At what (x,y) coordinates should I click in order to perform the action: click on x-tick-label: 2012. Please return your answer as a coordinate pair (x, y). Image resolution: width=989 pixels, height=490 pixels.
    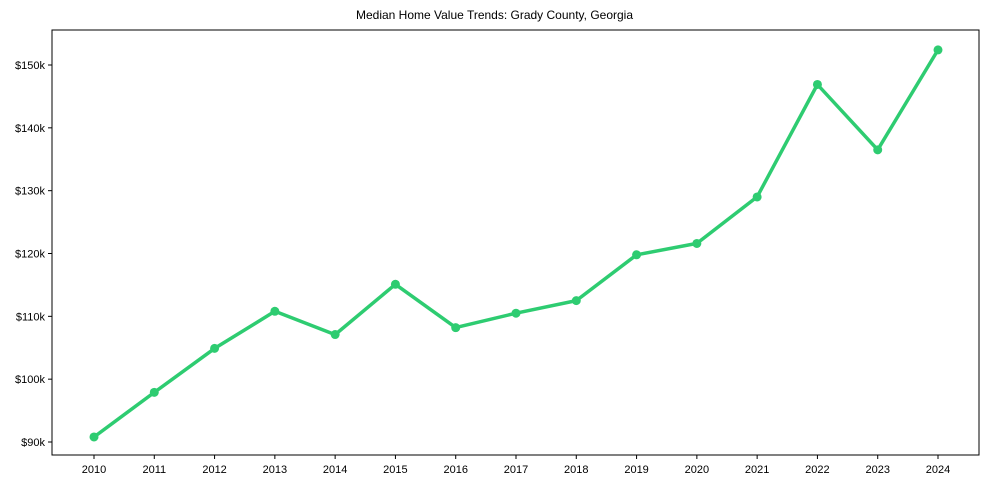
    Looking at the image, I should click on (214, 470).